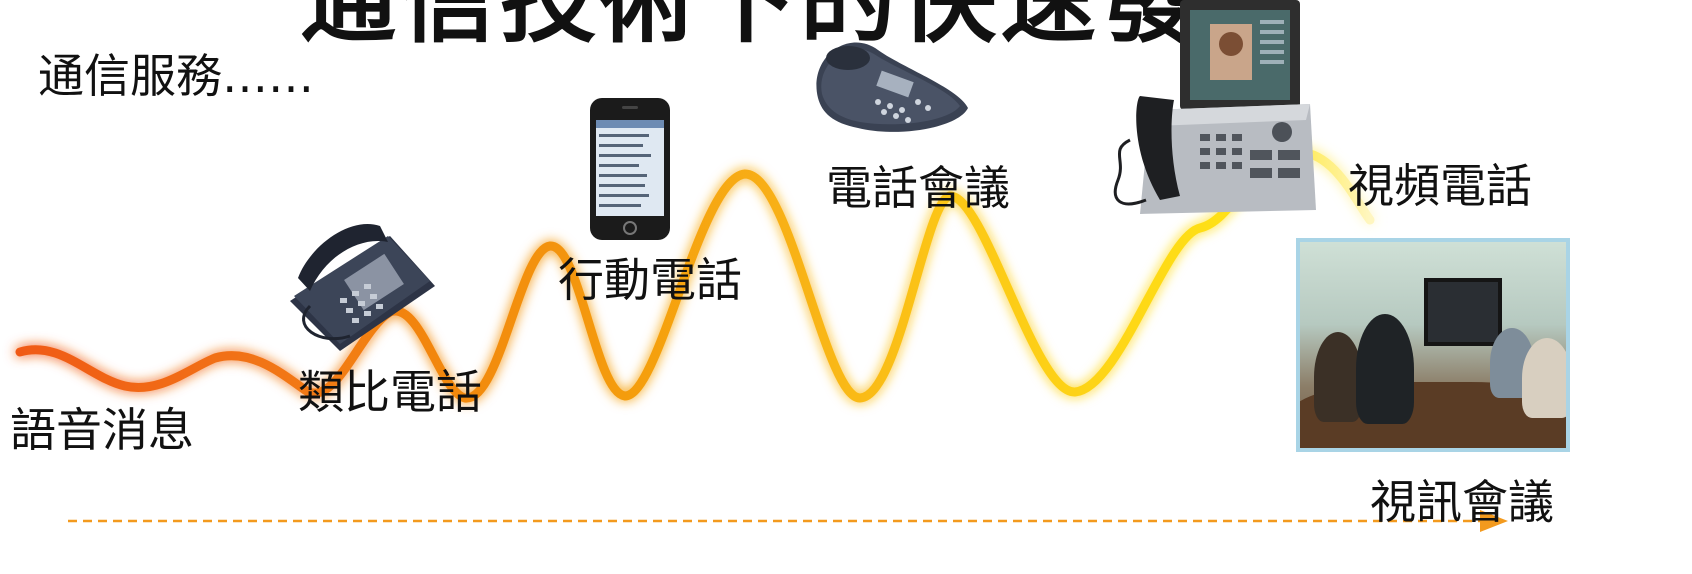  I want to click on smartphone-icon, so click(630, 169).